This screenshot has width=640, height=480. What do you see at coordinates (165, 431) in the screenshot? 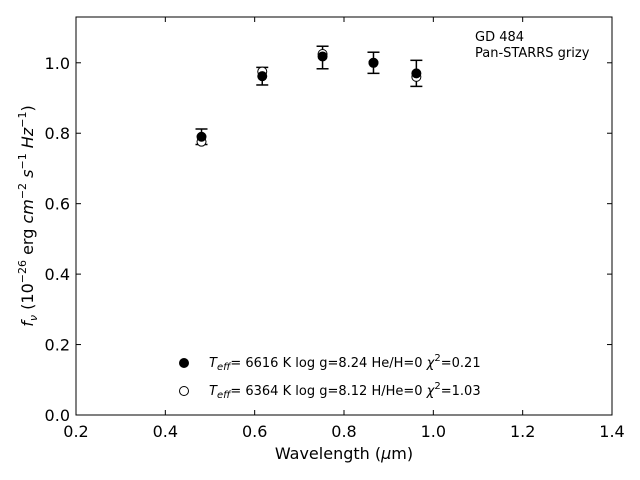
I see `x-tick-label: 0.4` at bounding box center [165, 431].